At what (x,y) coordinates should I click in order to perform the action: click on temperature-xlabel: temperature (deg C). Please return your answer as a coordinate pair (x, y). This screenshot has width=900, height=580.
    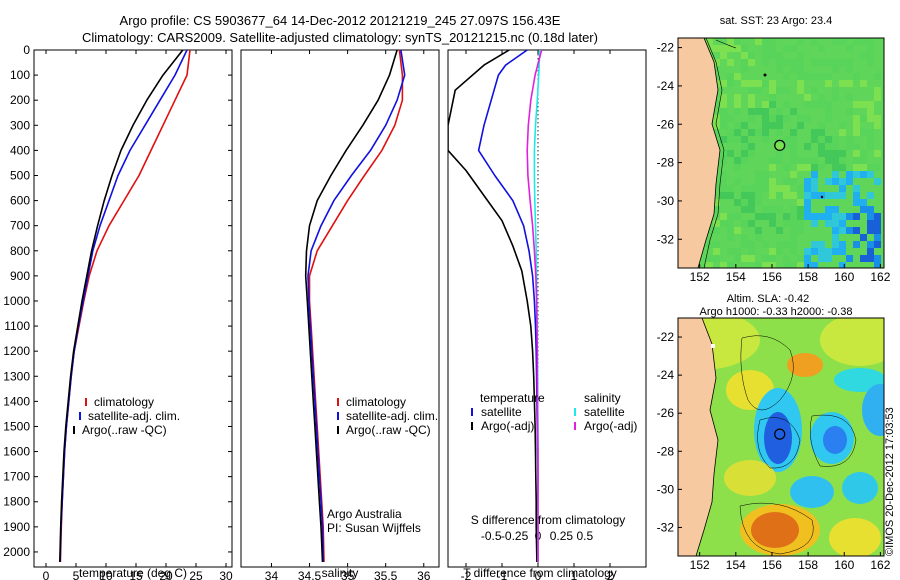
    Looking at the image, I should click on (133, 573).